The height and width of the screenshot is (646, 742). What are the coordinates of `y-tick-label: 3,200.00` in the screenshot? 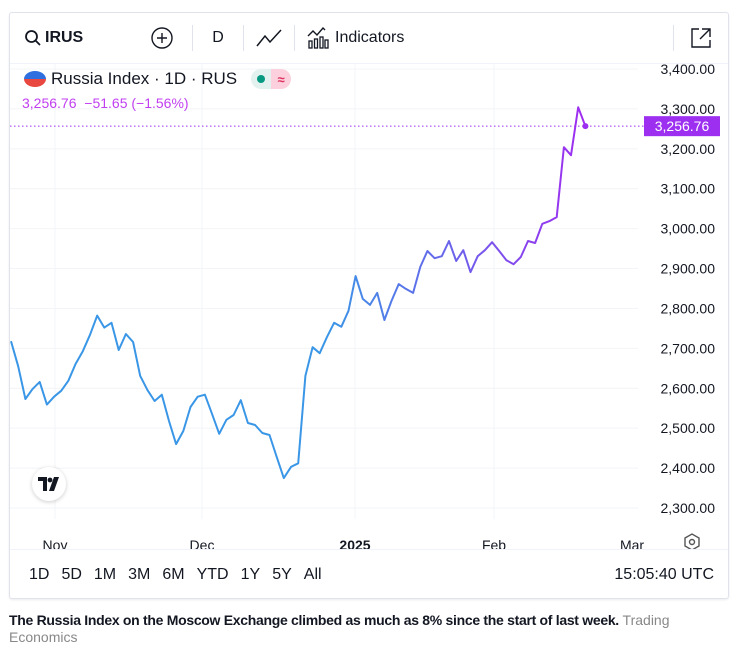 It's located at (688, 149).